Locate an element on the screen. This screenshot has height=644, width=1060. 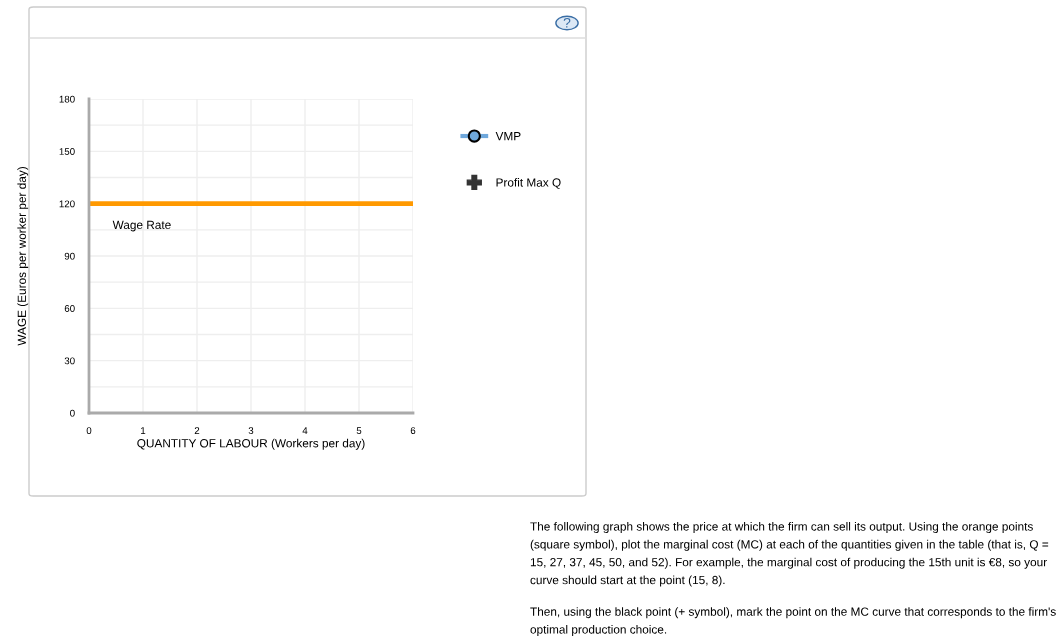
x-axis-title: QUANTITY OF LABOUR (Workers per day) is located at coordinates (251, 444).